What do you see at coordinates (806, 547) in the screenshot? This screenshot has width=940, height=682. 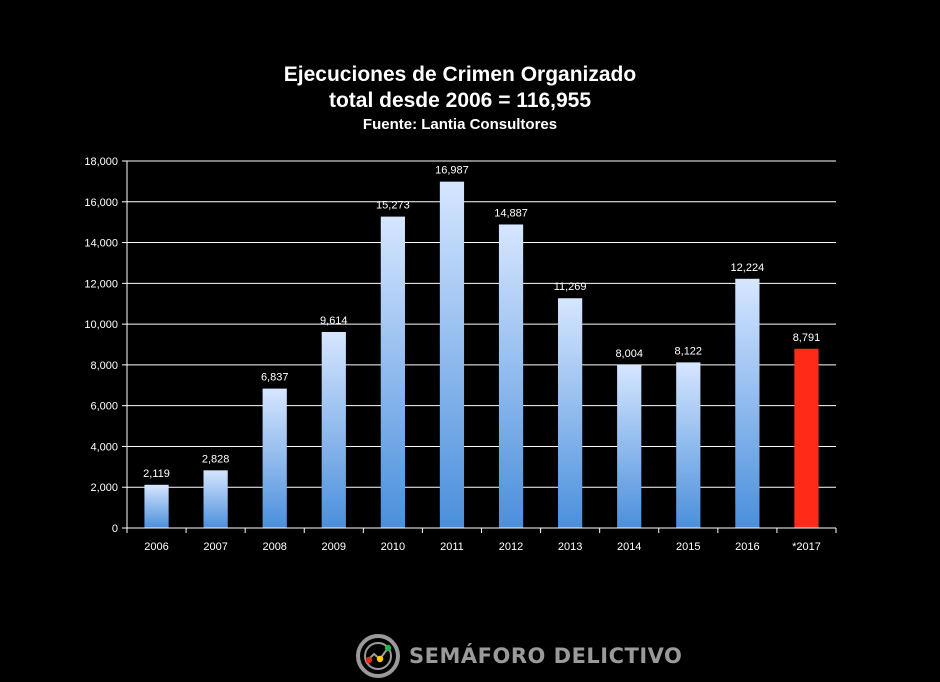 I see `x-tick-label: *2017` at bounding box center [806, 547].